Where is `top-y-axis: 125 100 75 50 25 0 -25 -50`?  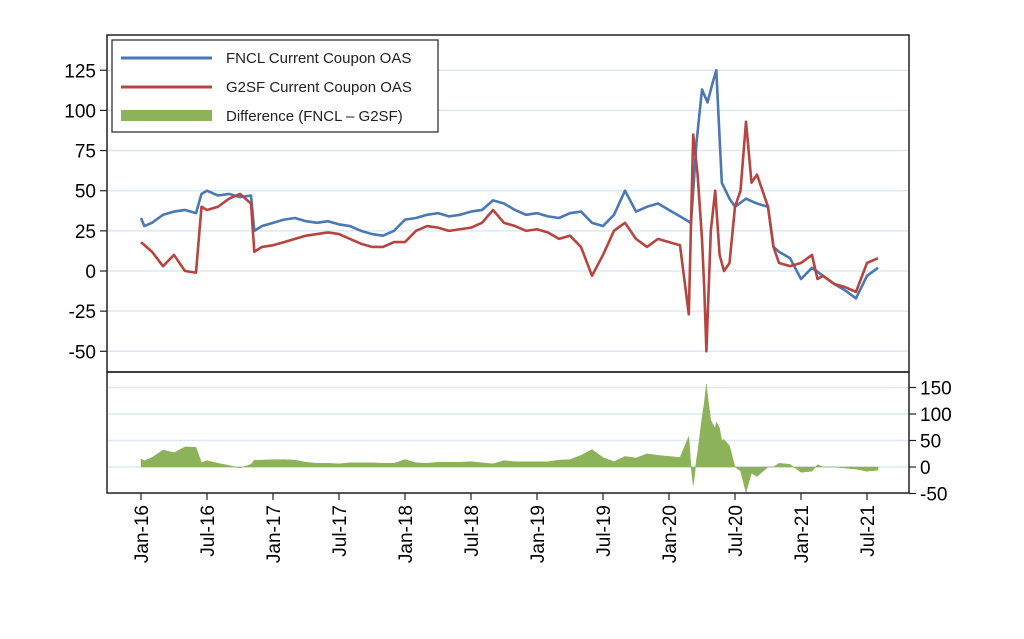 top-y-axis: 125 100 75 50 25 0 -25 -50 is located at coordinates (85, 212).